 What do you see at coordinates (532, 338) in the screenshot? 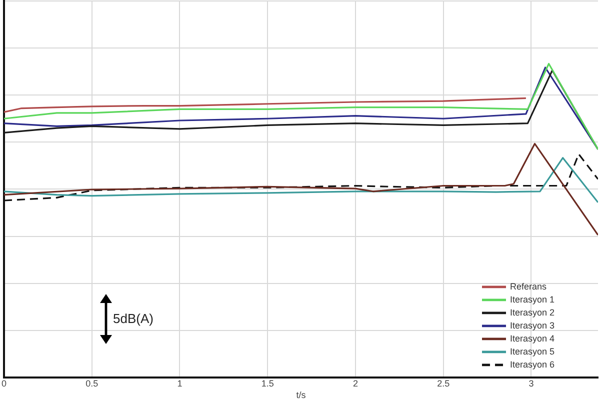
I see `legend-label: Iterasyon 4` at bounding box center [532, 338].